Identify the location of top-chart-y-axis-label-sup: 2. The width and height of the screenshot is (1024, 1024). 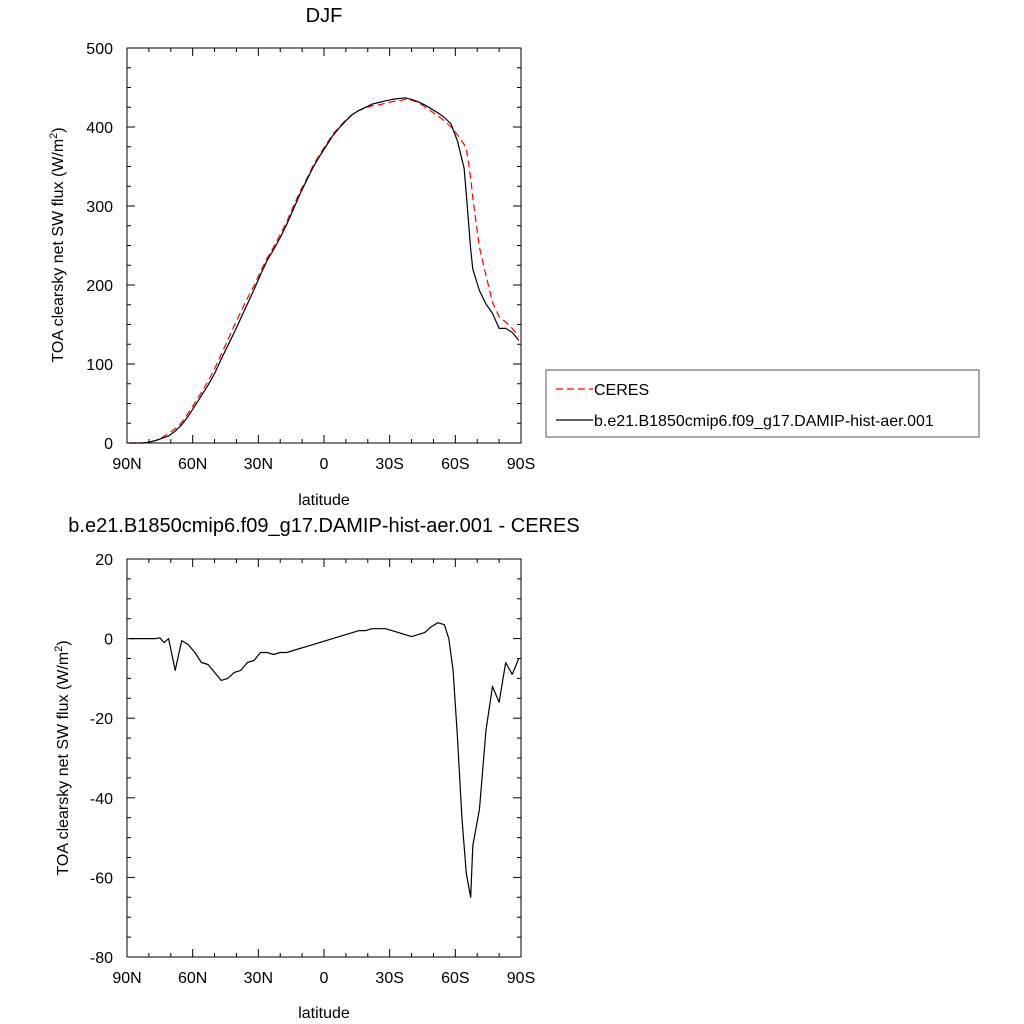
(54, 136).